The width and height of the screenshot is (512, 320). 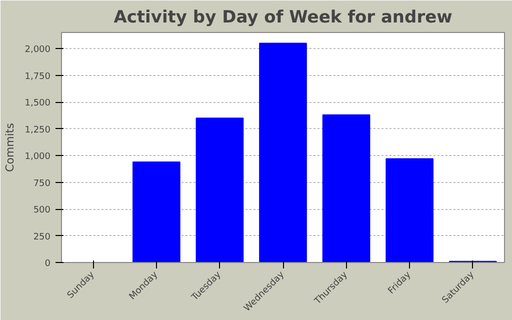 What do you see at coordinates (37, 77) in the screenshot?
I see `y-tick-label: 1,750` at bounding box center [37, 77].